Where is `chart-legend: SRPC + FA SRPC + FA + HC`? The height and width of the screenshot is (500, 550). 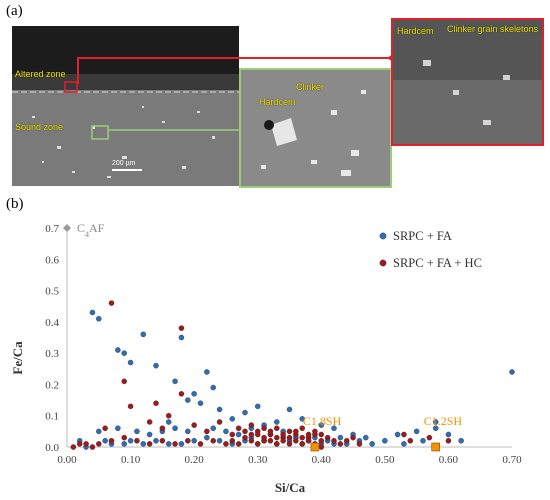 chart-legend: SRPC + FA SRPC + FA + HC is located at coordinates (430, 249).